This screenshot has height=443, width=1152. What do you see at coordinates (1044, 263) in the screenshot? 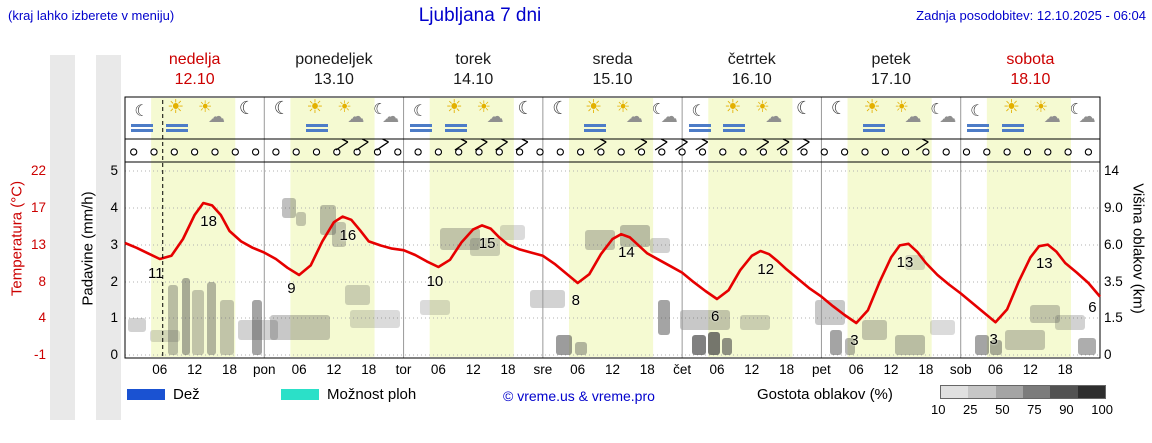
I see `temp-value-label: 13` at bounding box center [1044, 263].